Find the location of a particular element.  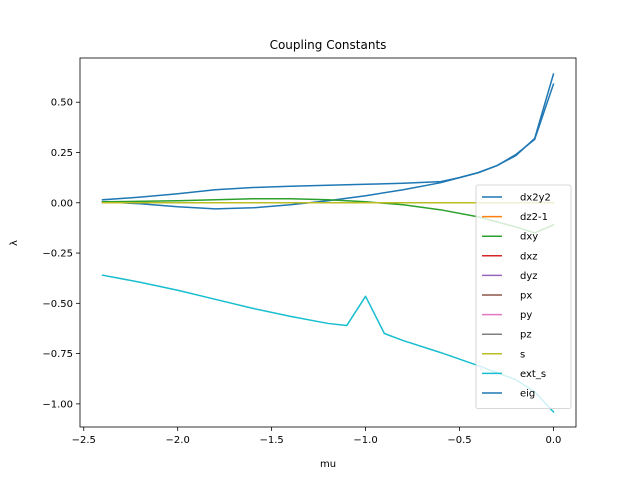

y-tick-label: 0.50 is located at coordinates (62, 103).